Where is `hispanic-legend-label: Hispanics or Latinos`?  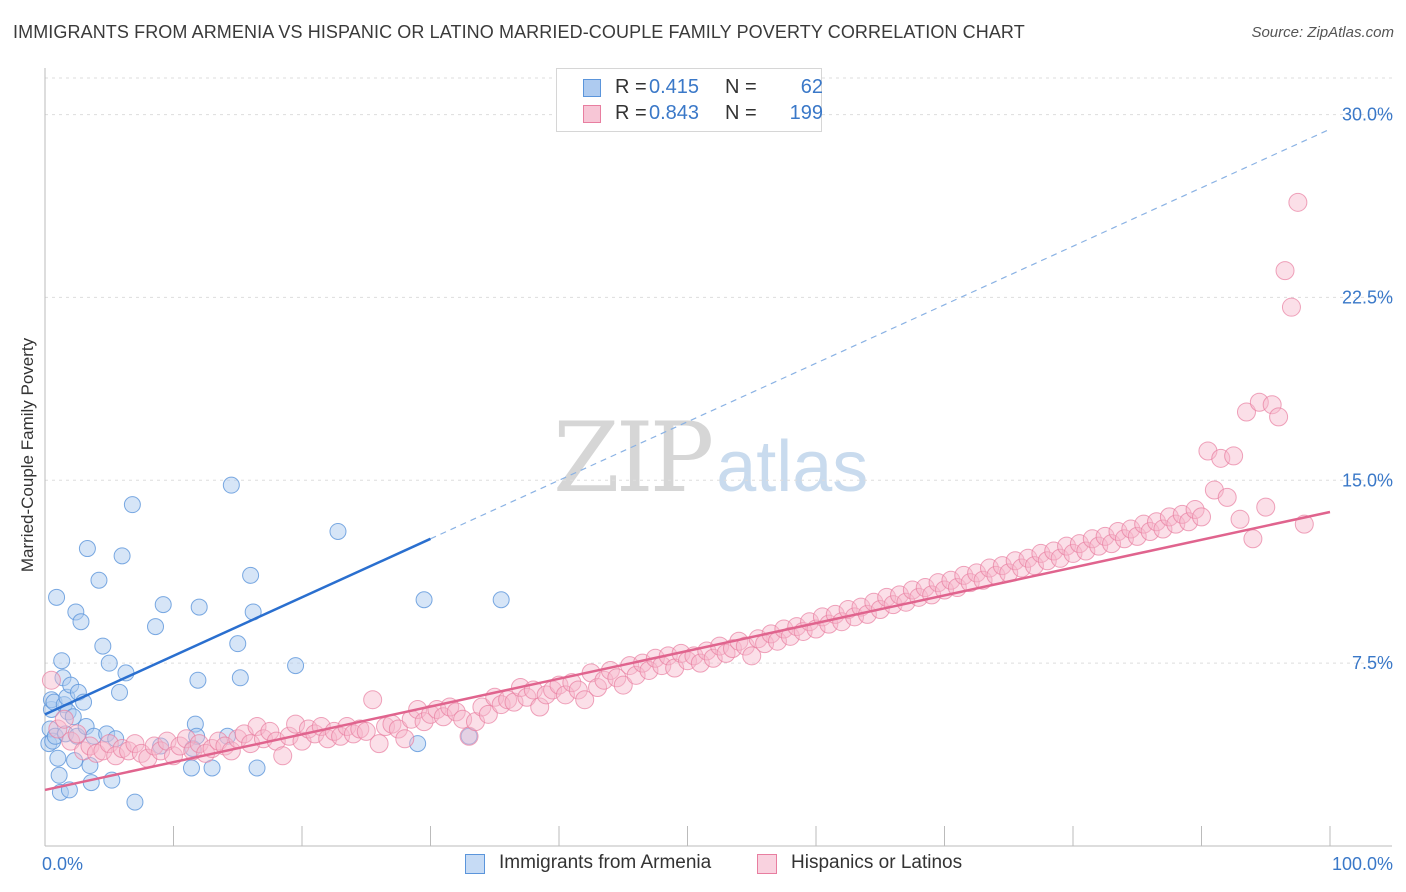
hispanic-legend-label: Hispanics or Latinos is located at coordinates (877, 862).